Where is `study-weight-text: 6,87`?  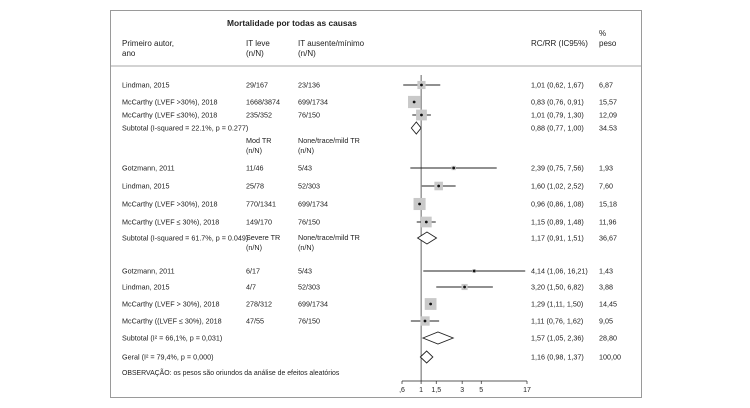
study-weight-text: 6,87 is located at coordinates (606, 85).